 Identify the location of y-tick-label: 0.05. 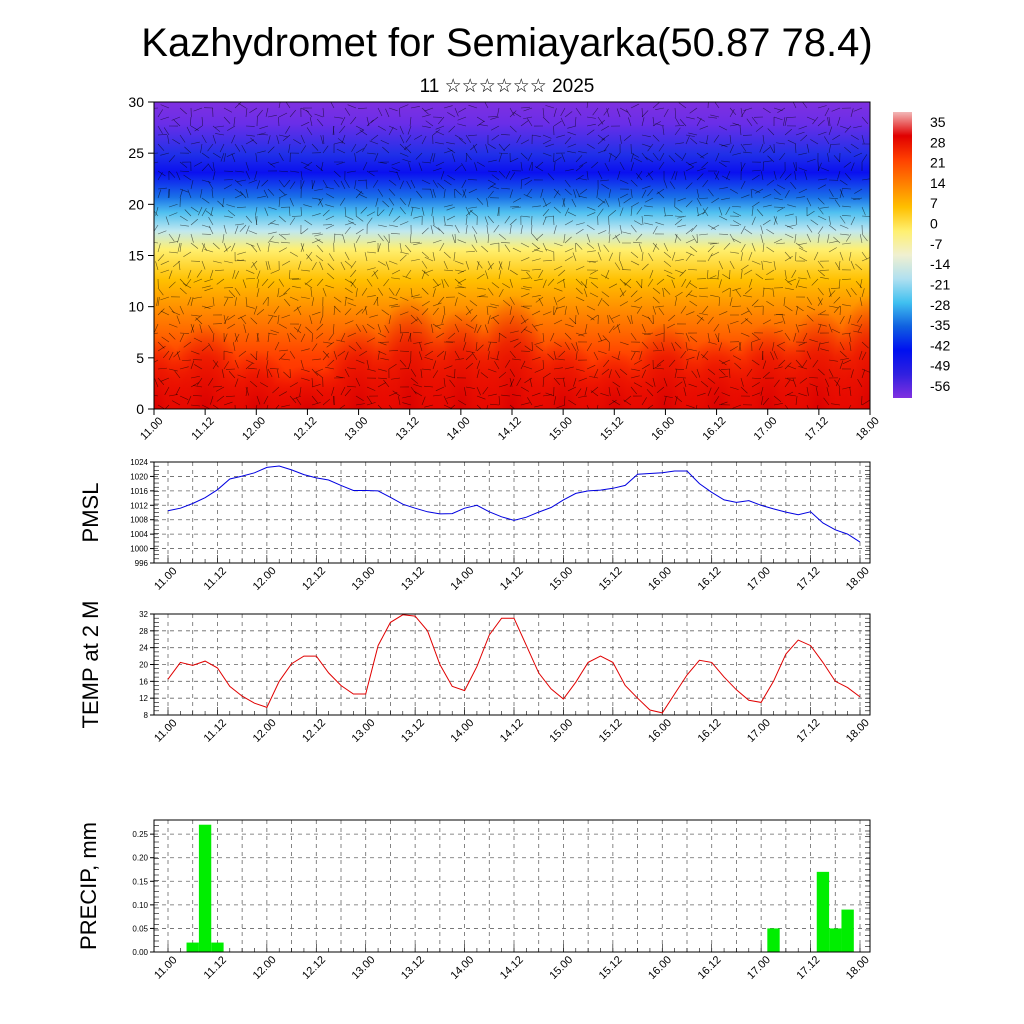
(140, 928).